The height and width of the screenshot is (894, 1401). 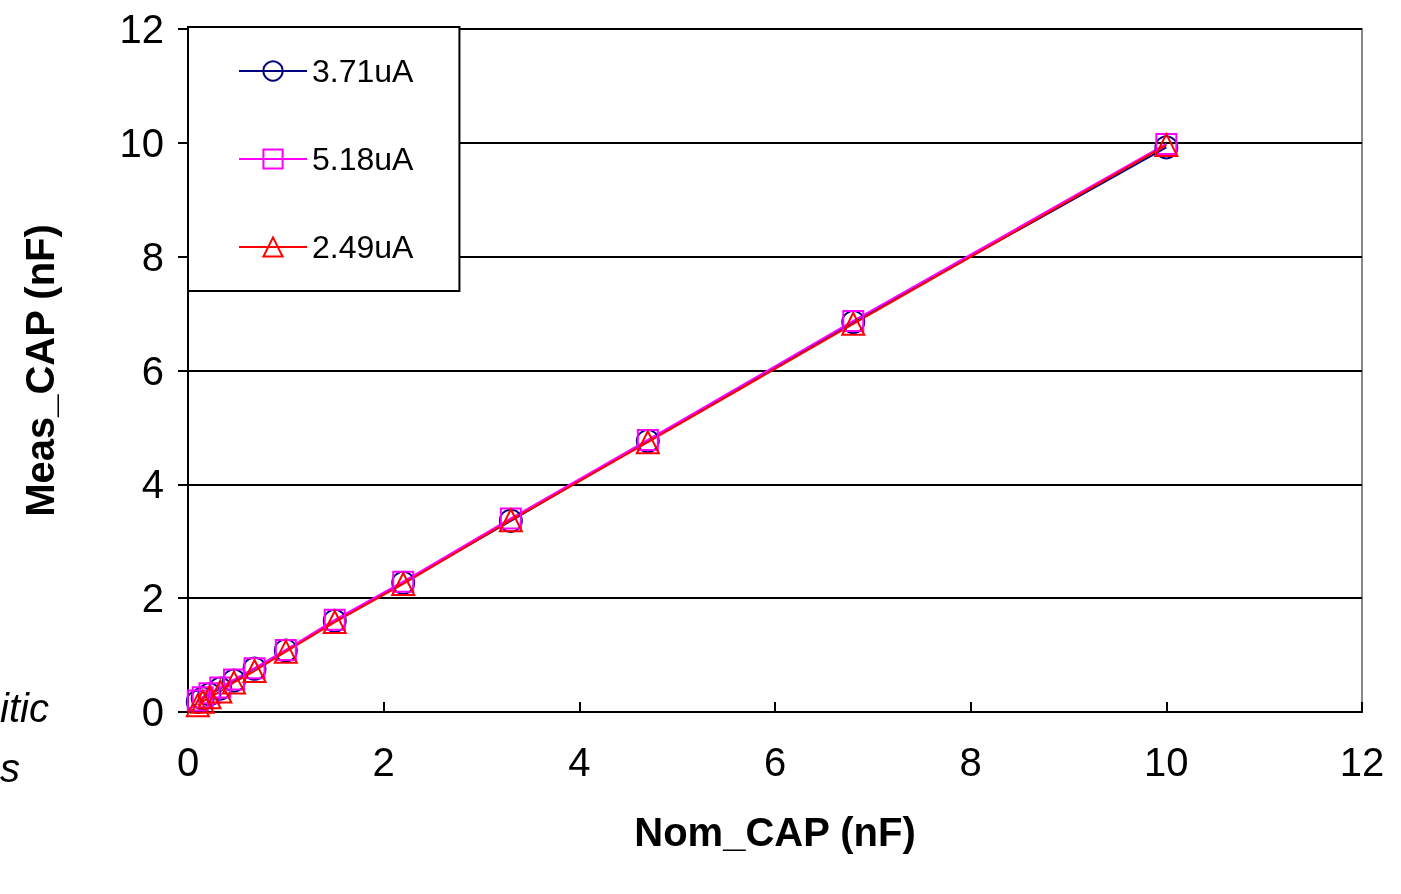 I want to click on text: s, so click(x=10, y=768).